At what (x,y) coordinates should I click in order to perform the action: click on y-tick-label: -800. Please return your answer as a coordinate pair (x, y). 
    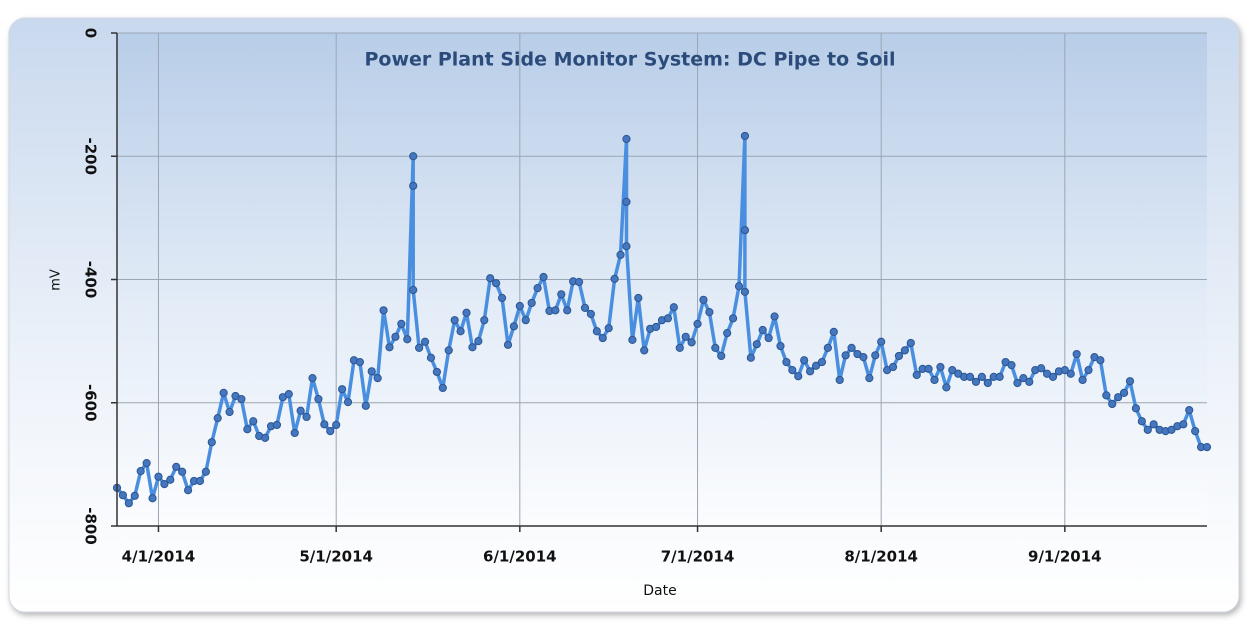
    Looking at the image, I should click on (91, 526).